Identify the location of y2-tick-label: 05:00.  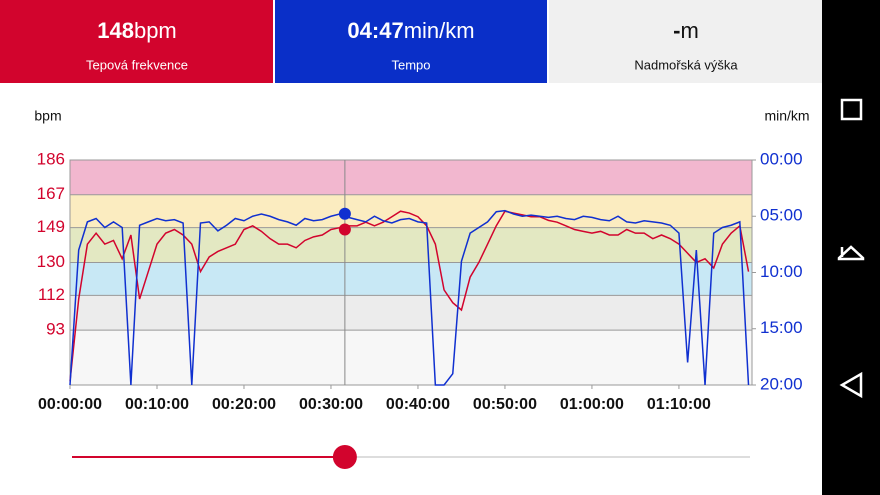
(781, 215).